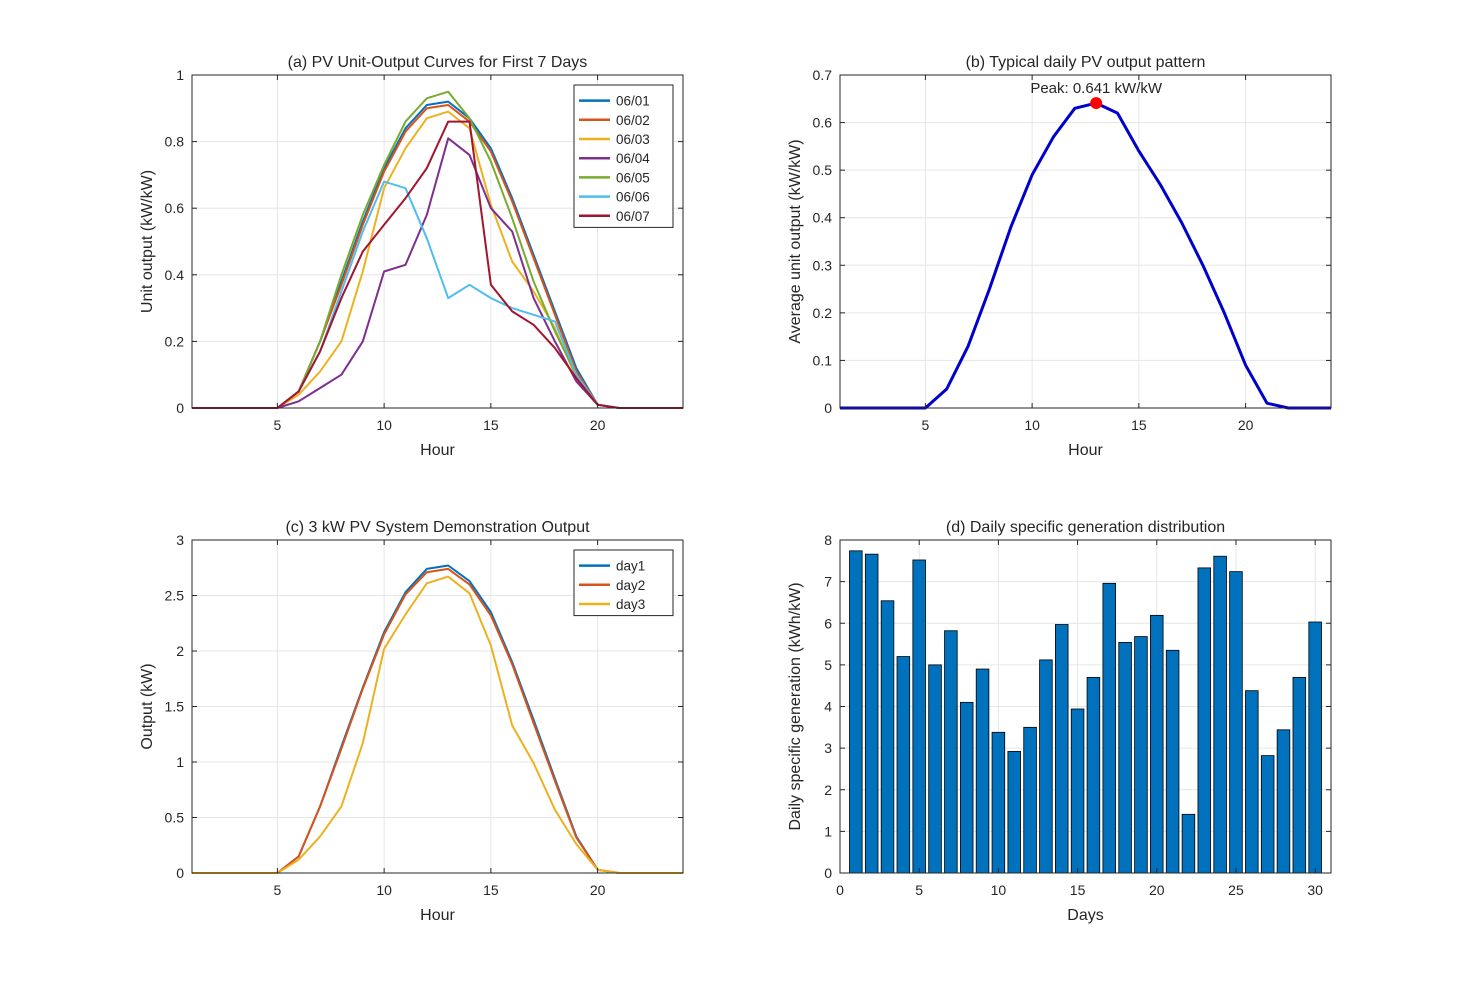 This screenshot has width=1472, height=981. Describe the element at coordinates (828, 623) in the screenshot. I see `y-tick-label: 6` at that location.